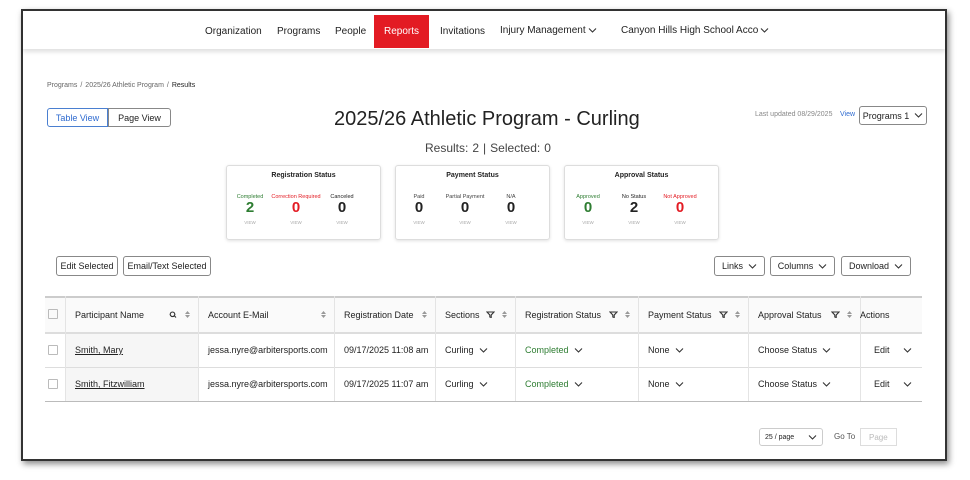 This screenshot has height=480, width=970. Describe the element at coordinates (680, 314) in the screenshot. I see `column-title: Payment Status` at that location.